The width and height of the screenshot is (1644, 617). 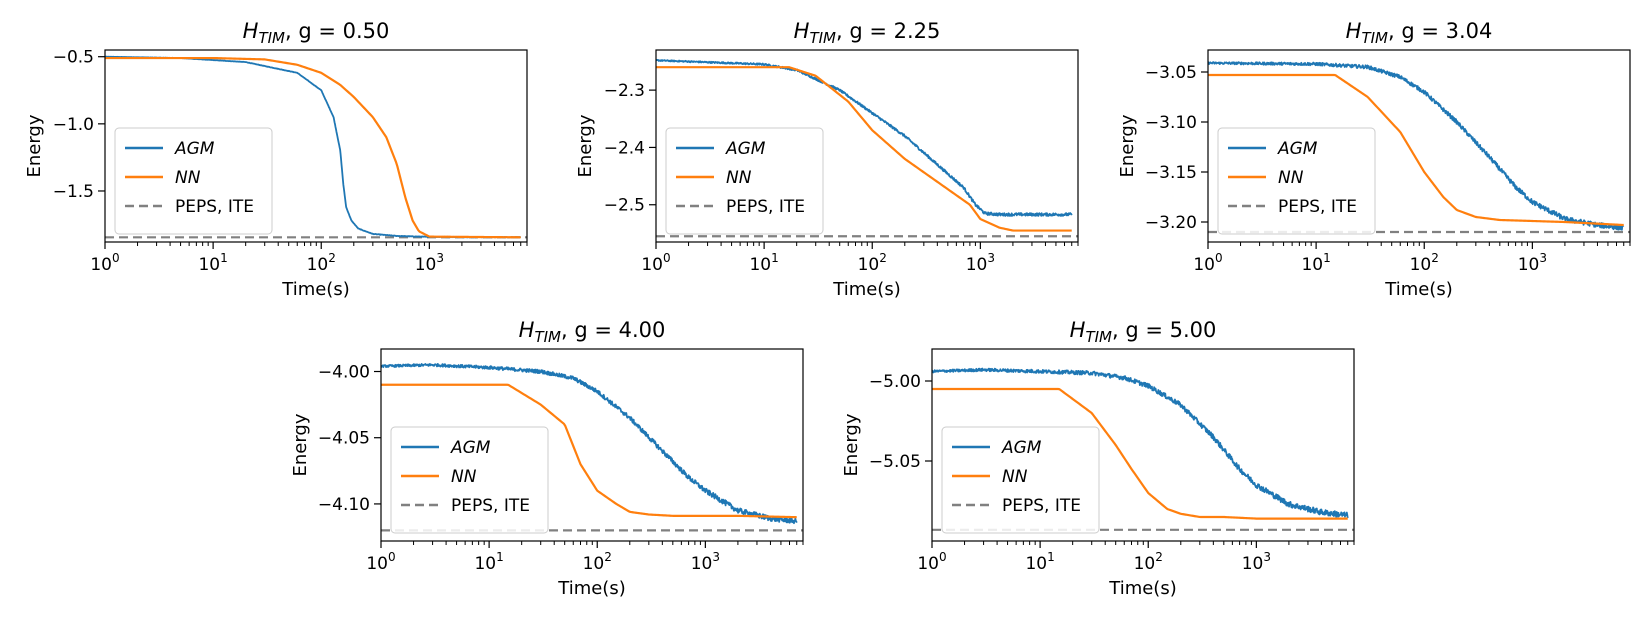 What do you see at coordinates (624, 206) in the screenshot?
I see `y-tick-label: −2.5` at bounding box center [624, 206].